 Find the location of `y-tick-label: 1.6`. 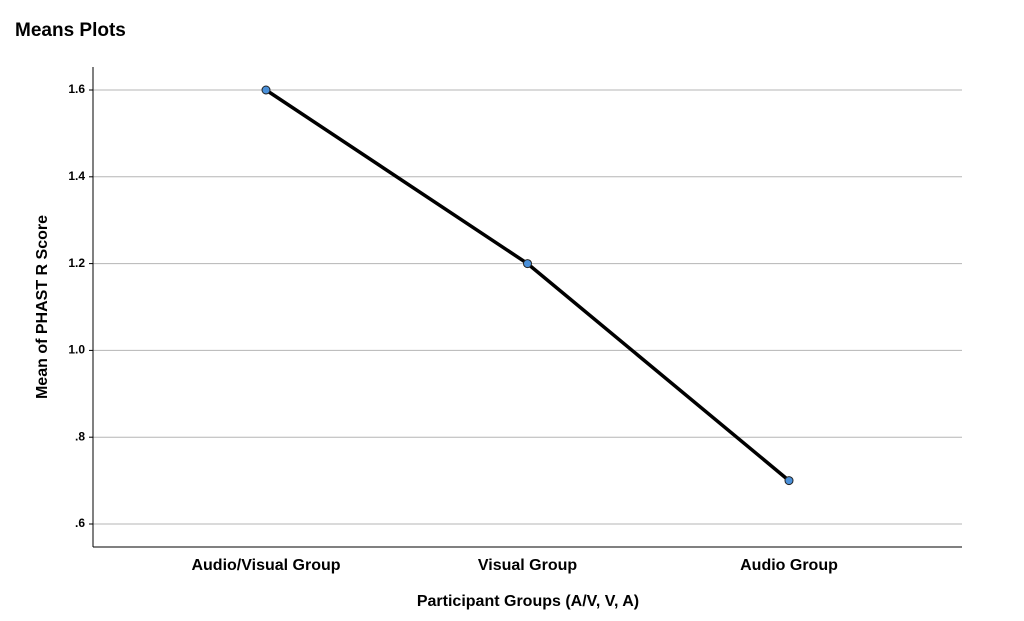

y-tick-label: 1.6 is located at coordinates (76, 89).